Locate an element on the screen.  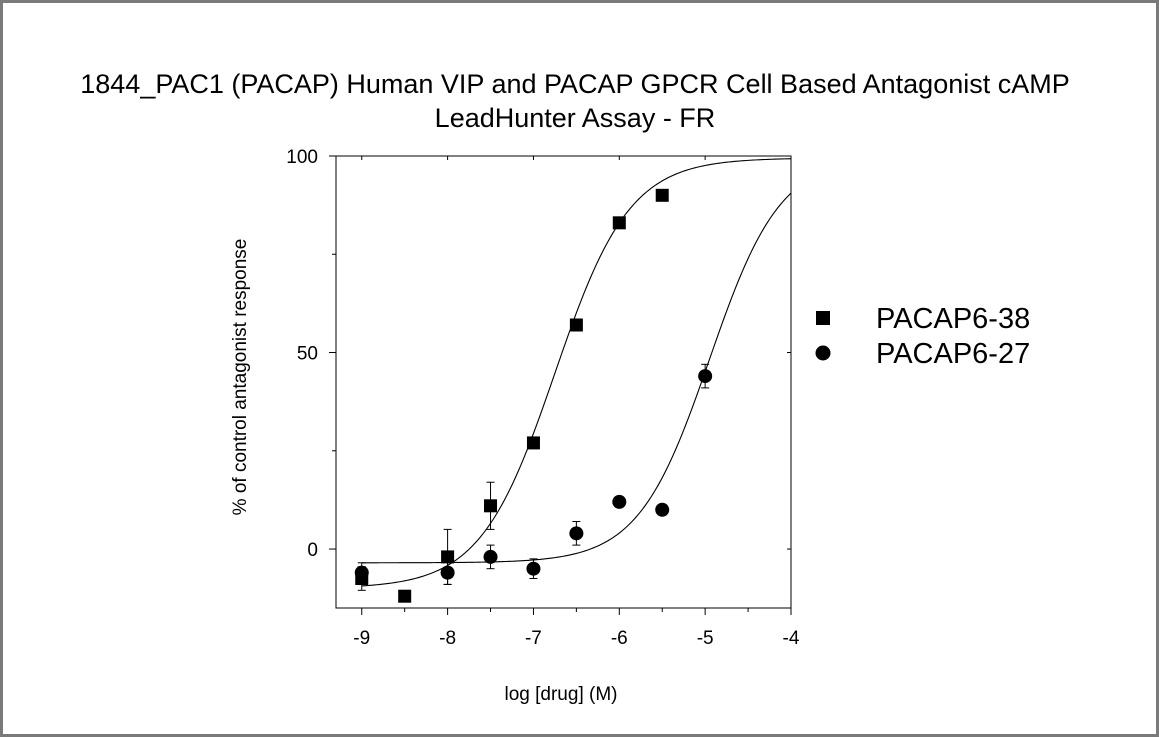
legend-label: PACAP6-27 is located at coordinates (953, 354).